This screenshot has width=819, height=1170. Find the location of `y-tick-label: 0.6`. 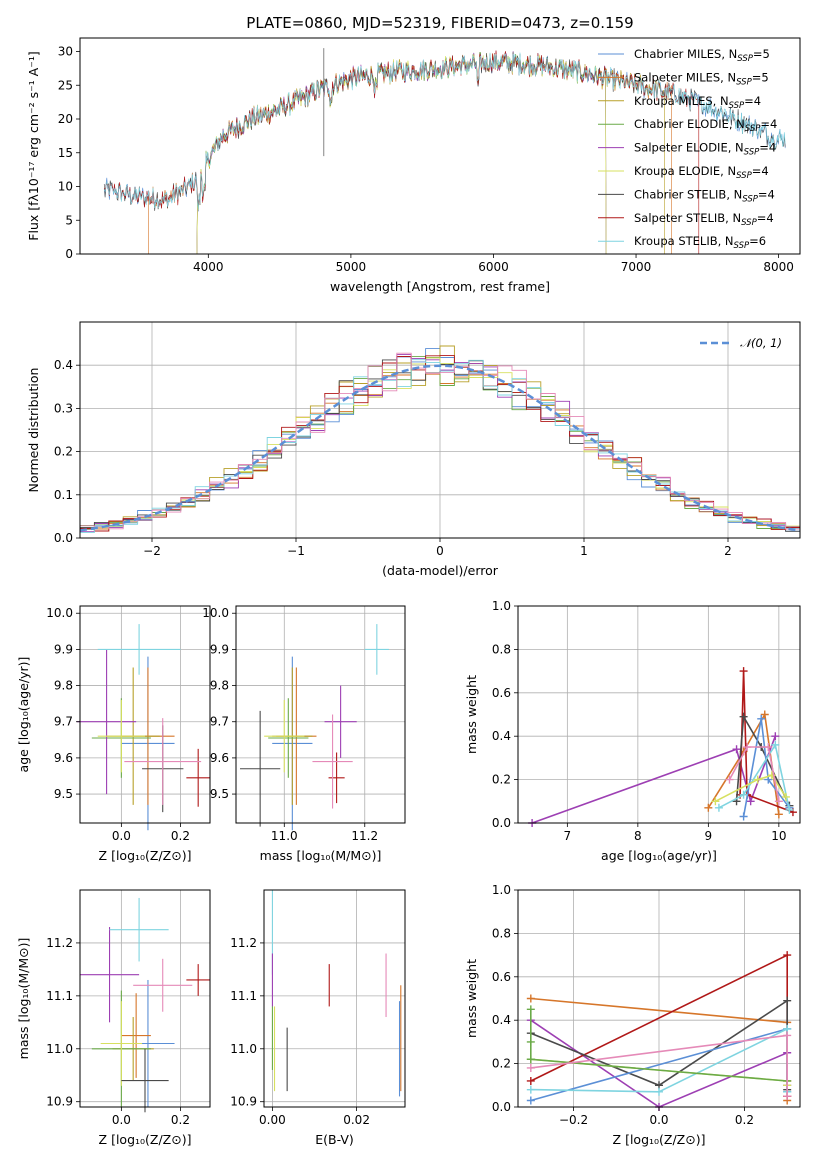

y-tick-label: 0.6 is located at coordinates (501, 693).